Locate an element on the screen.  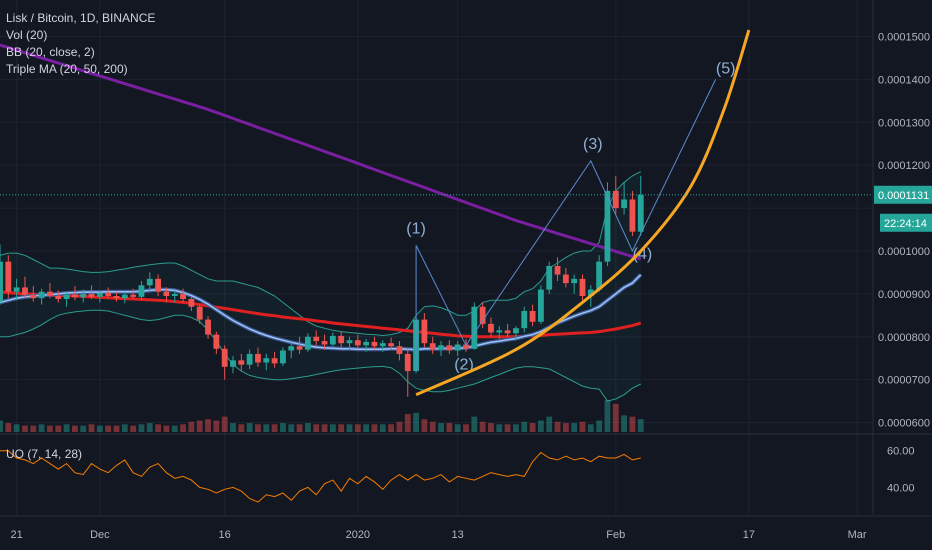
wave-label-1: (1) is located at coordinates (416, 228).